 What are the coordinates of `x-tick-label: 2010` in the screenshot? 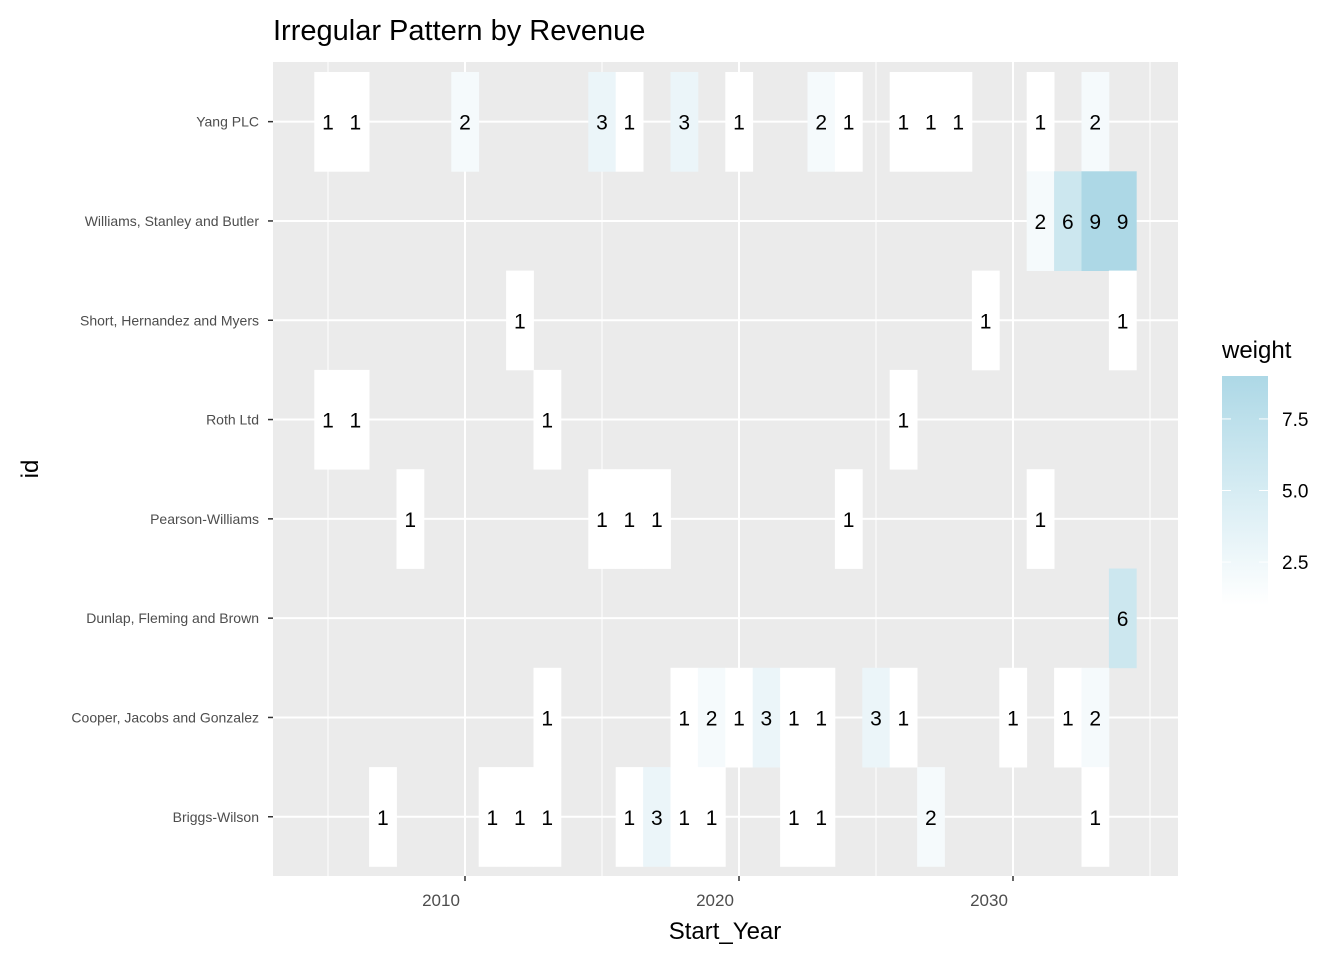 It's located at (441, 900).